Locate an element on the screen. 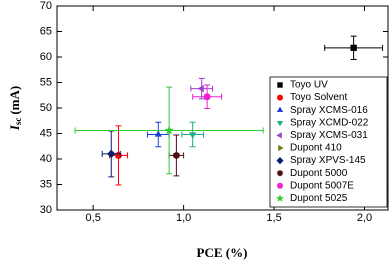 The width and height of the screenshot is (392, 271). y-tick-label: 50 is located at coordinates (46, 108).